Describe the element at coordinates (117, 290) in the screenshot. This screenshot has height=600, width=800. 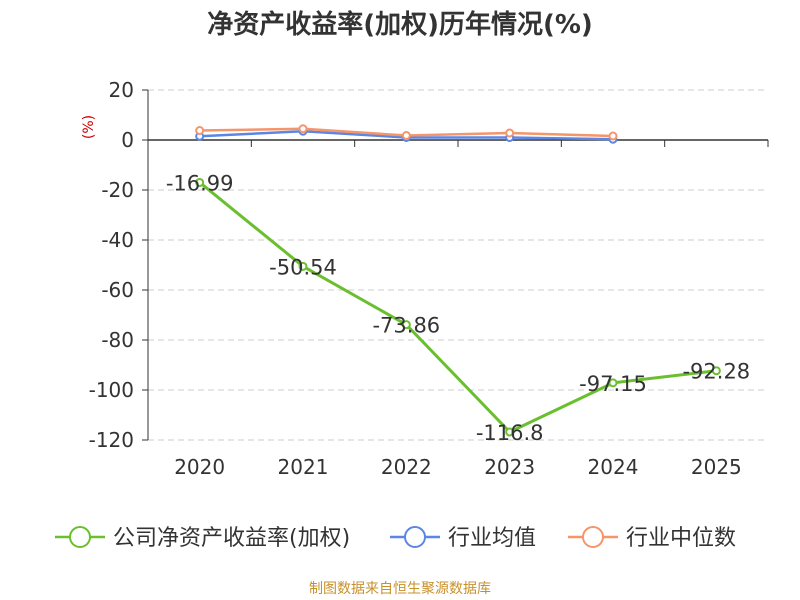
I see `y-tick-label: -60` at that location.